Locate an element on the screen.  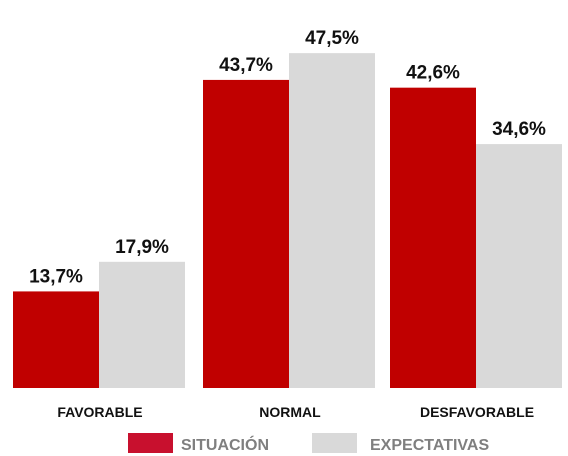
data-label-situacion-favorable: 13,7% is located at coordinates (56, 276).